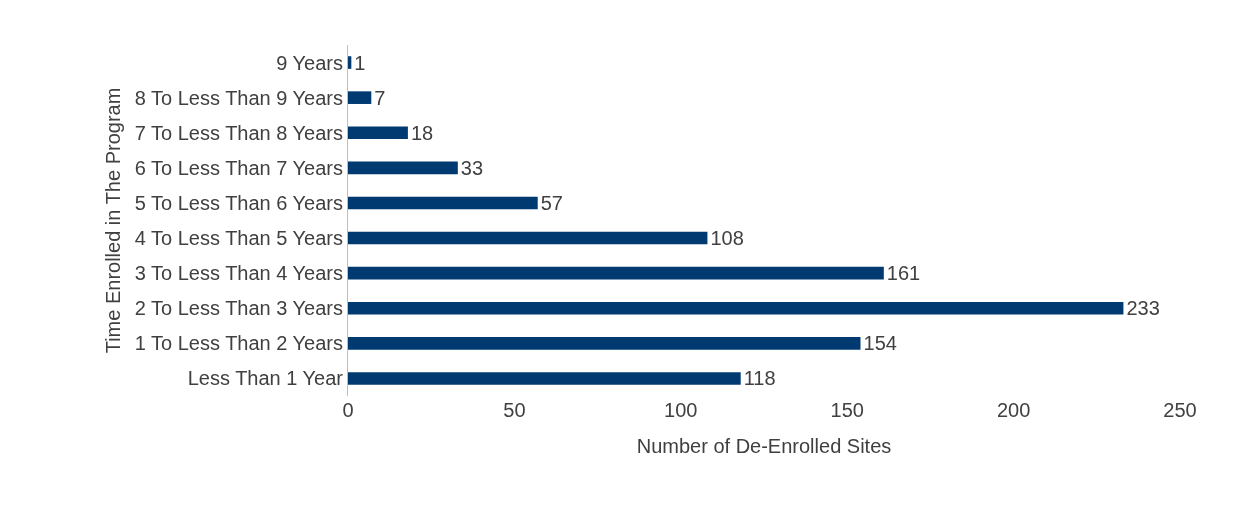  I want to click on y-tick-label: Less Than 1 Year, so click(265, 378).